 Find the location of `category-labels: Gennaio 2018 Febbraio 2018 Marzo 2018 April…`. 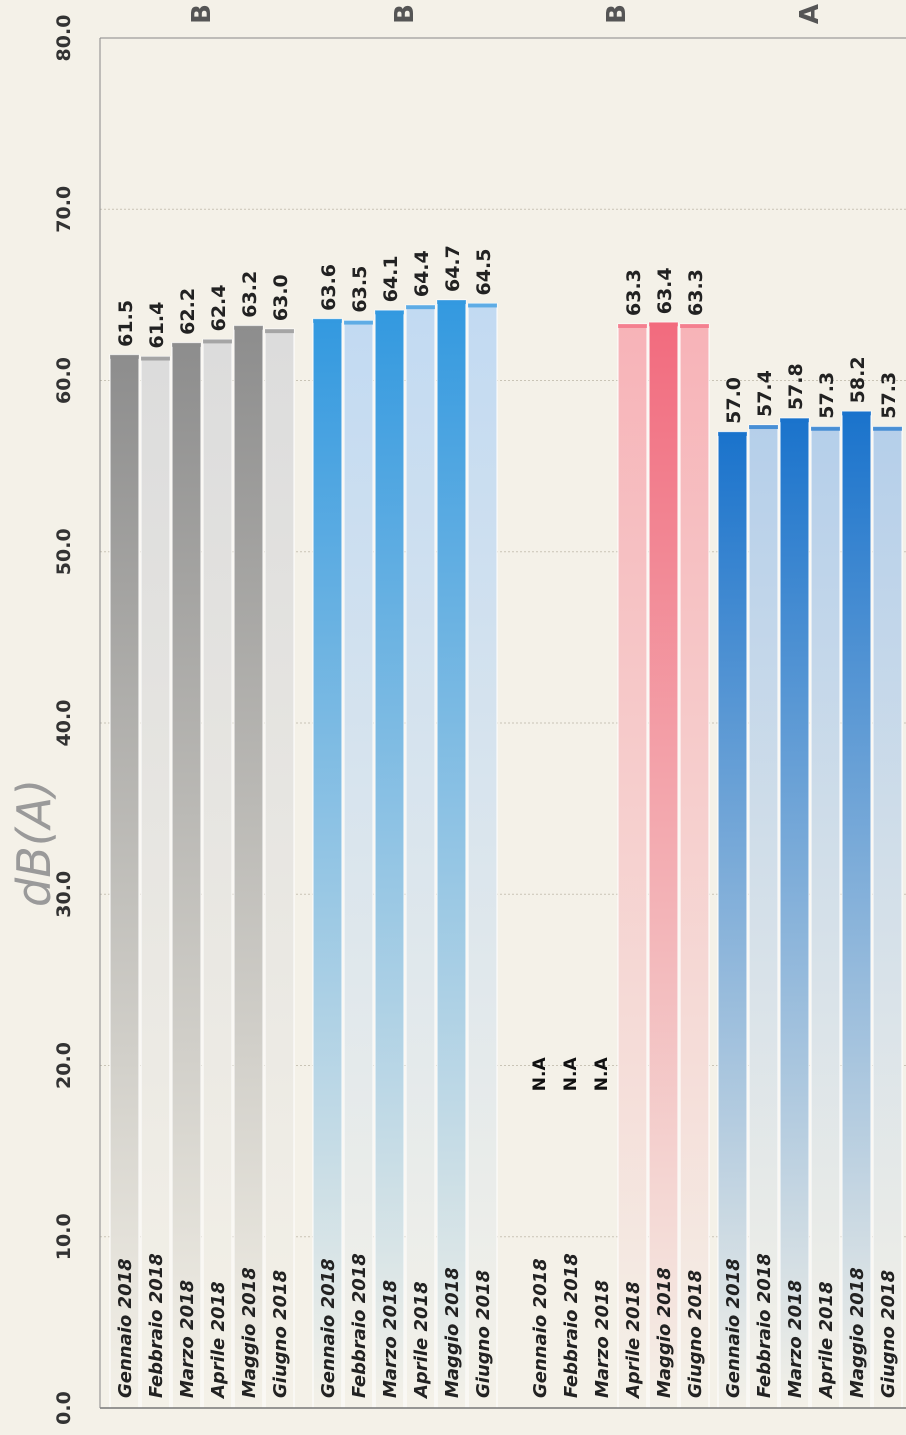

category-labels: Gennaio 2018 Febbraio 2018 Marzo 2018 April… is located at coordinates (507, 1326).